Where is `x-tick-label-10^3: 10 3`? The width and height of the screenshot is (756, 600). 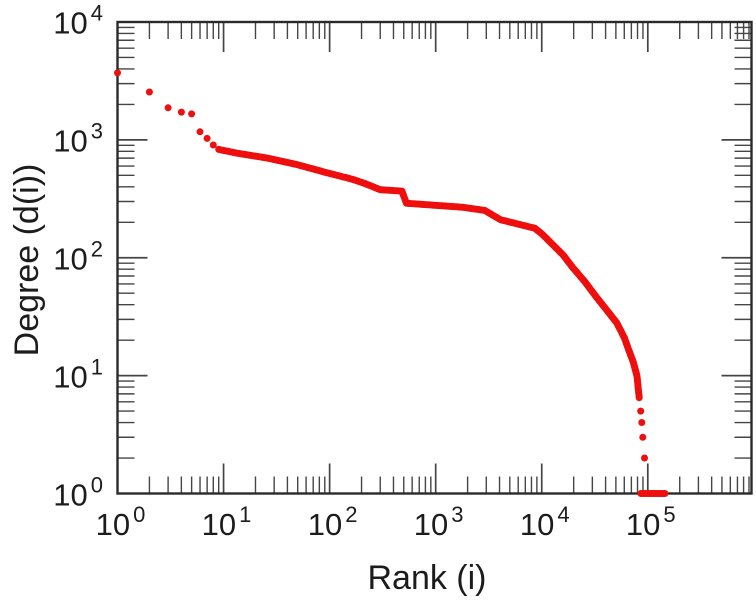
x-tick-label-10^3: 10 3 is located at coordinates (438, 522).